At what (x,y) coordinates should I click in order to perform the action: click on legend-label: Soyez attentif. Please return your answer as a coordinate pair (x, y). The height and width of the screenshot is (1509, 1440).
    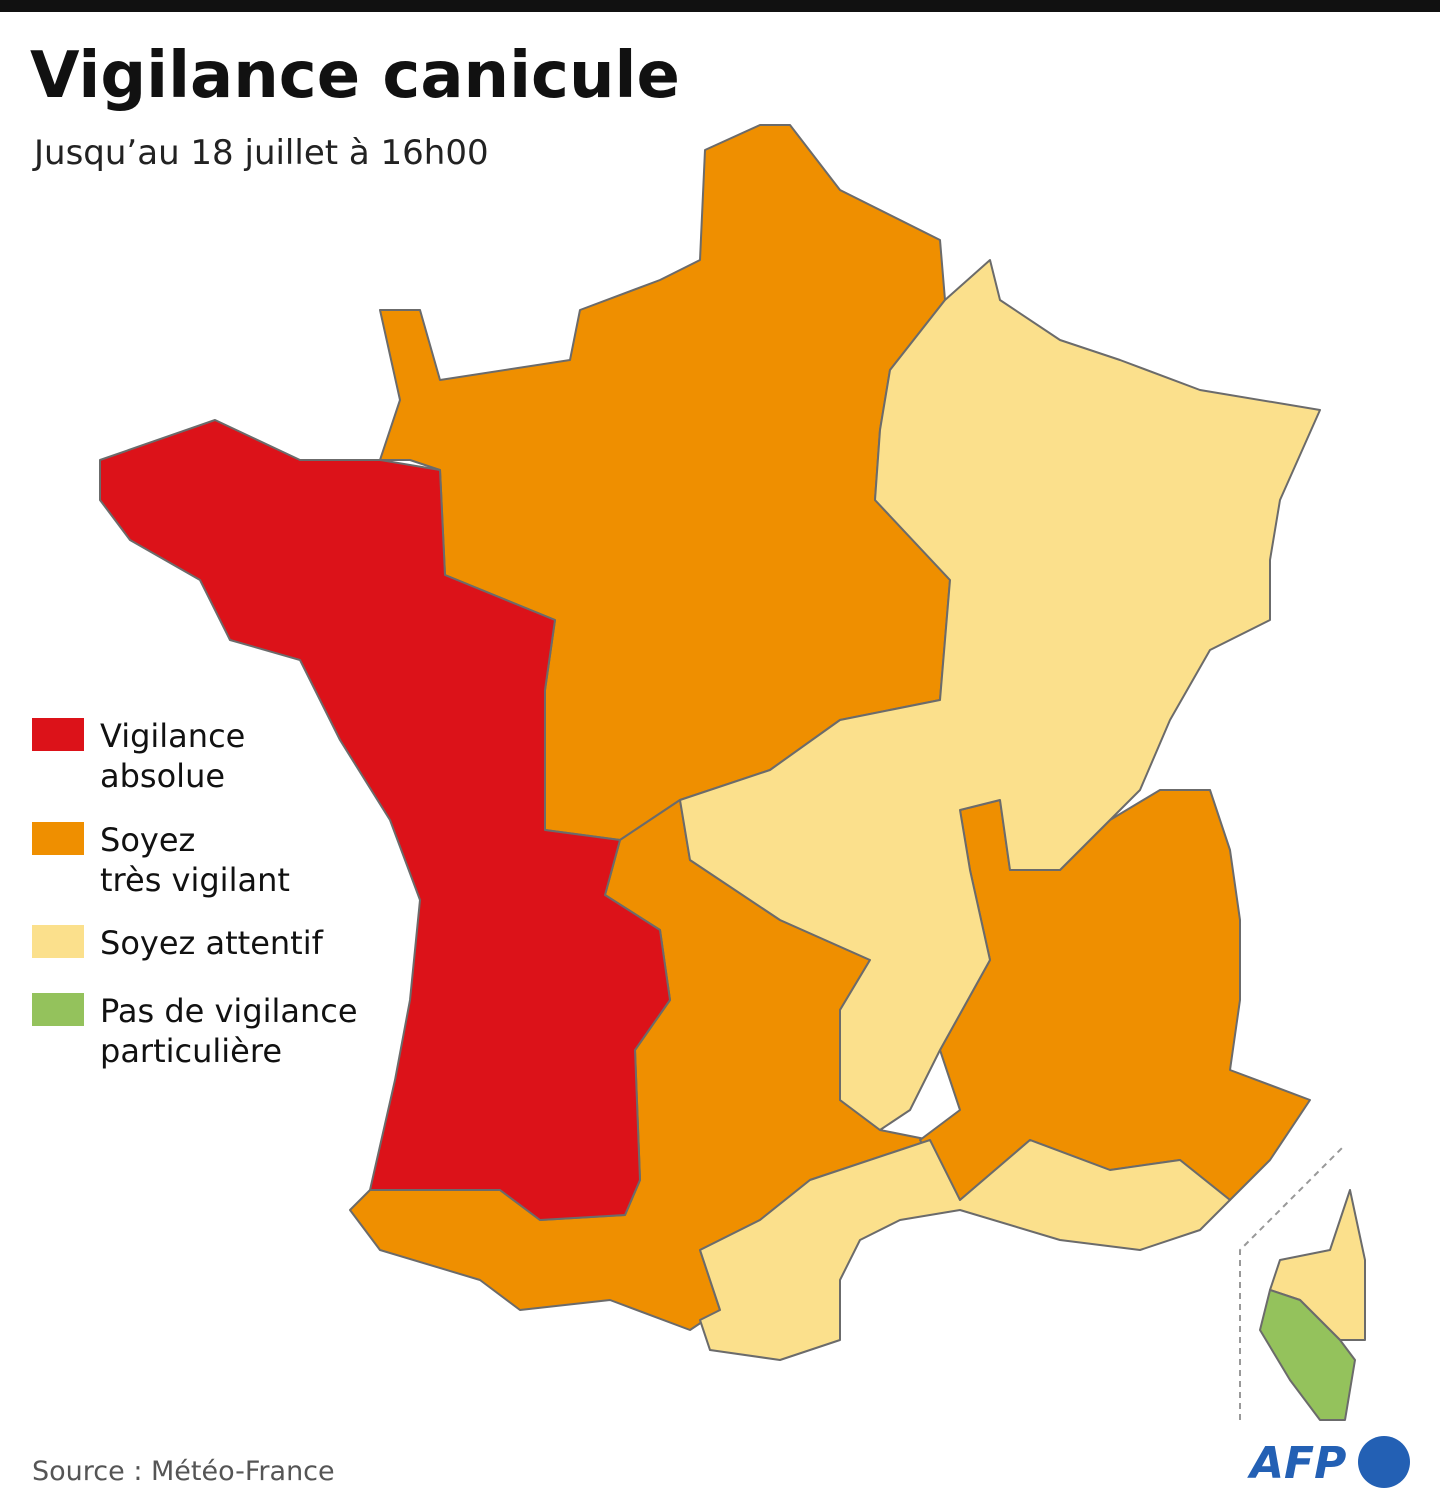
    Looking at the image, I should click on (212, 943).